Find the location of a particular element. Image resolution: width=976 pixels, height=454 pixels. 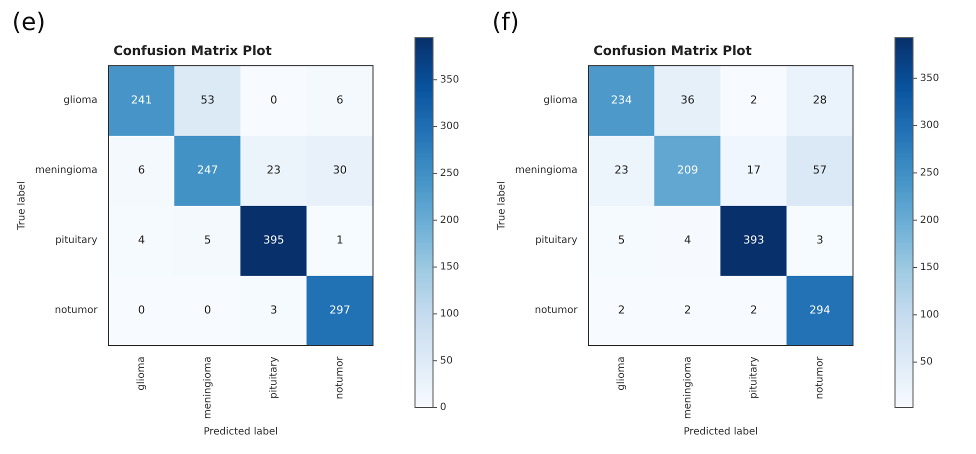

text: (e) is located at coordinates (29, 22).